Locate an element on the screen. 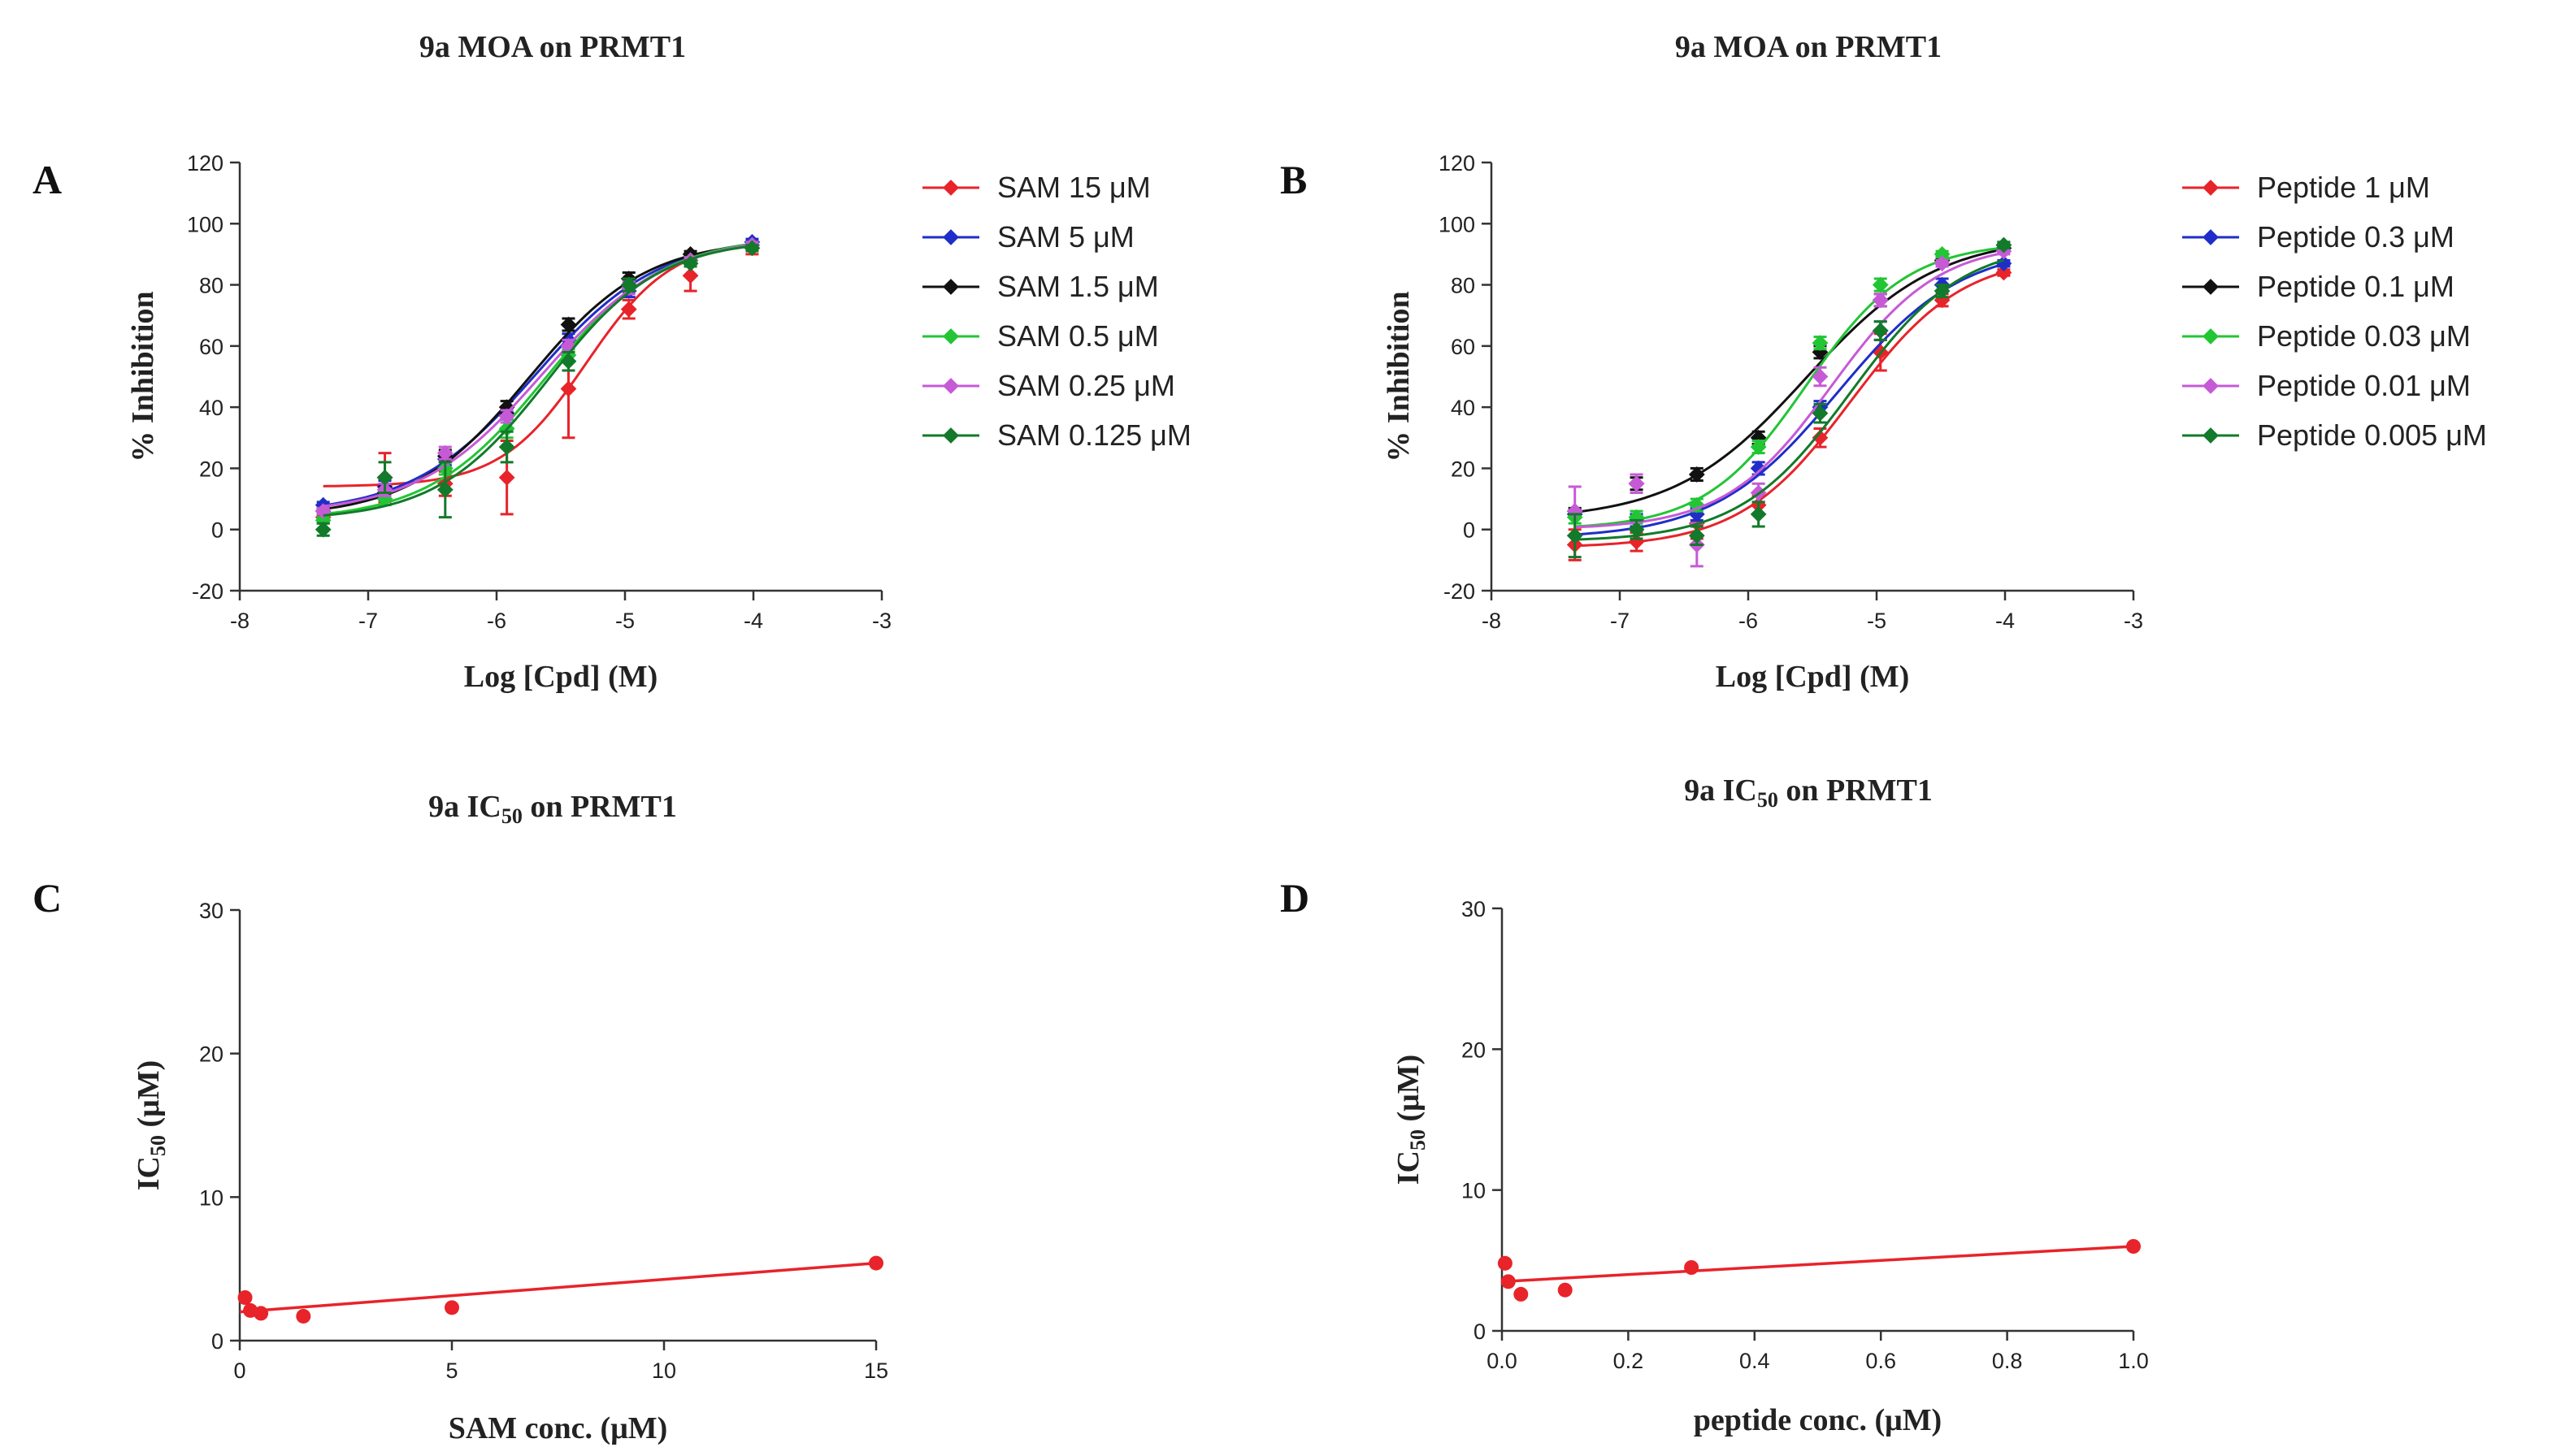  panel-b-legend-label: Peptide 0.005 μM is located at coordinates (2372, 435).